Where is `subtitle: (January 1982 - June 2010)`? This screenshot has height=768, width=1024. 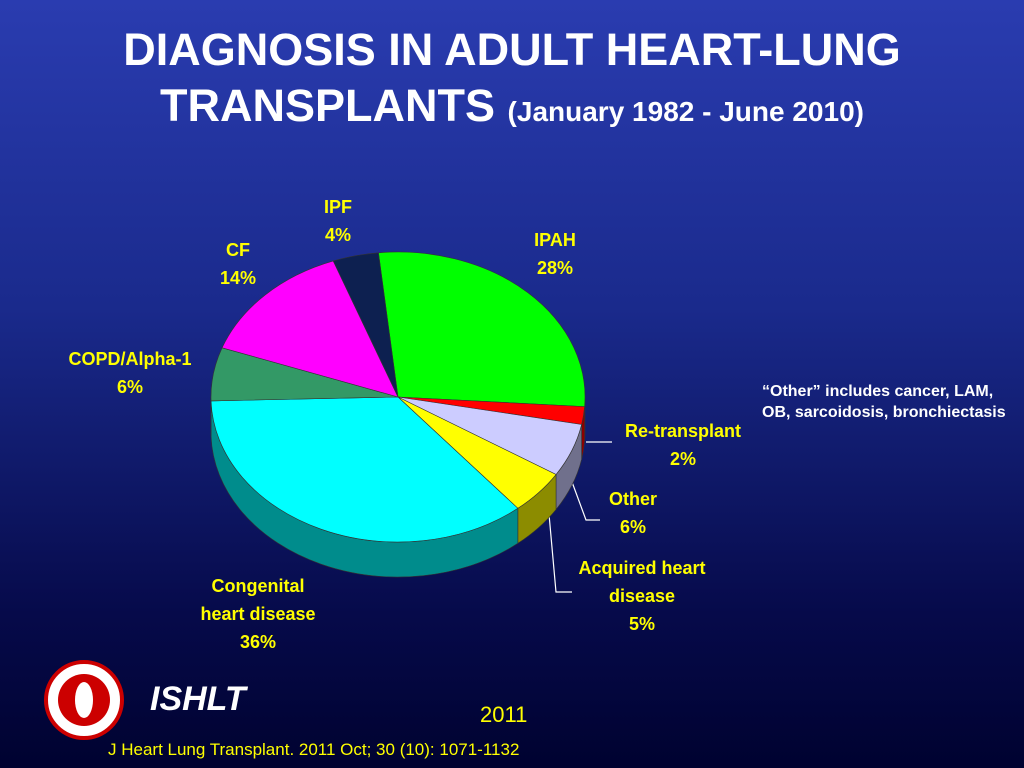 subtitle: (January 1982 - June 2010) is located at coordinates (685, 111).